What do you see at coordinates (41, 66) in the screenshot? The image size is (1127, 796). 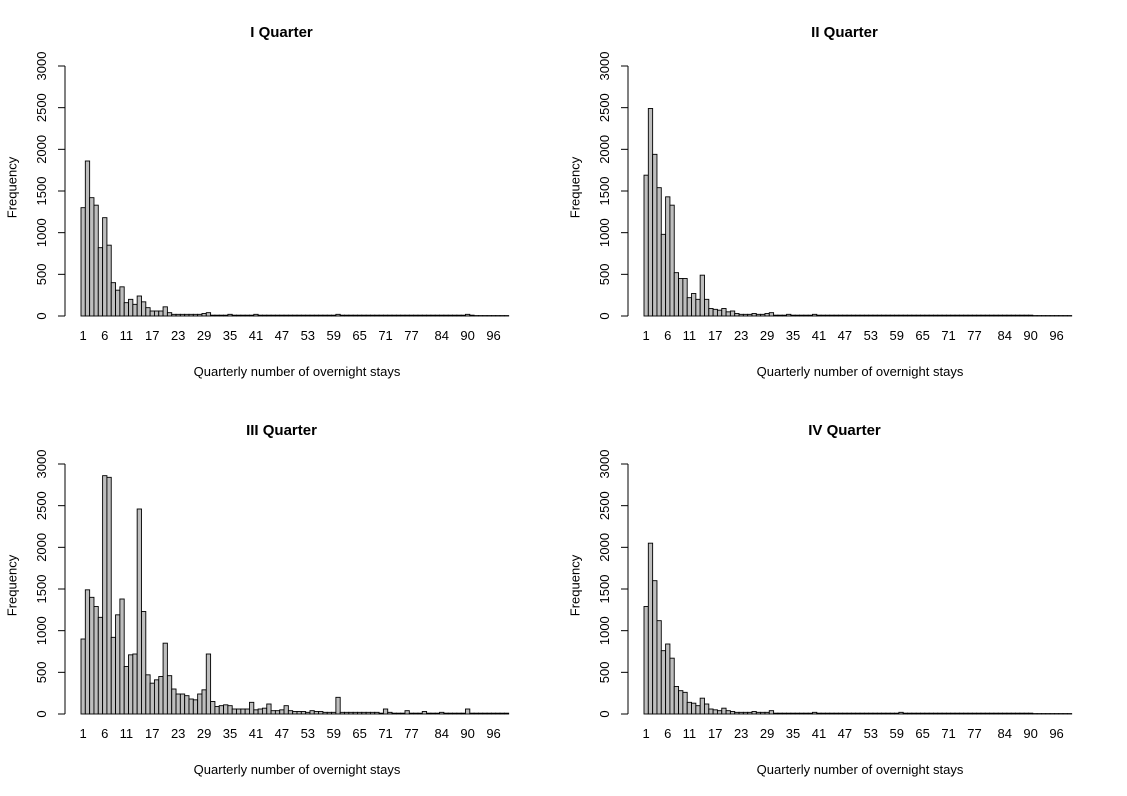 I see `y-tick-label: 3000` at bounding box center [41, 66].